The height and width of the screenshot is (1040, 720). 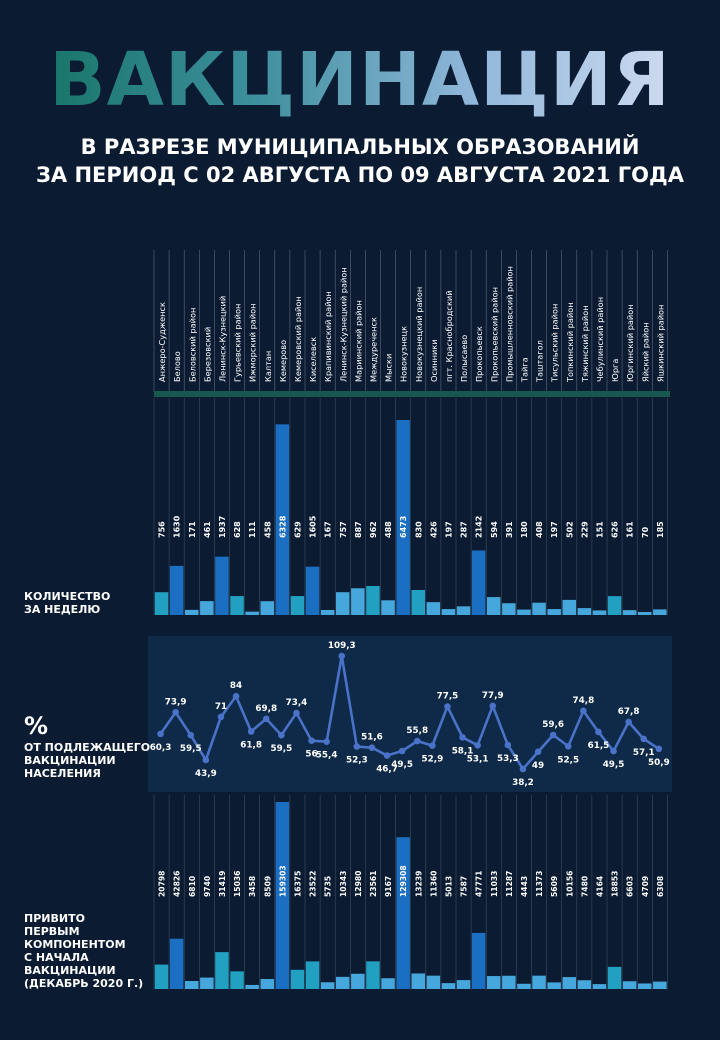 I want to click on category-label: Мыски, so click(x=389, y=368).